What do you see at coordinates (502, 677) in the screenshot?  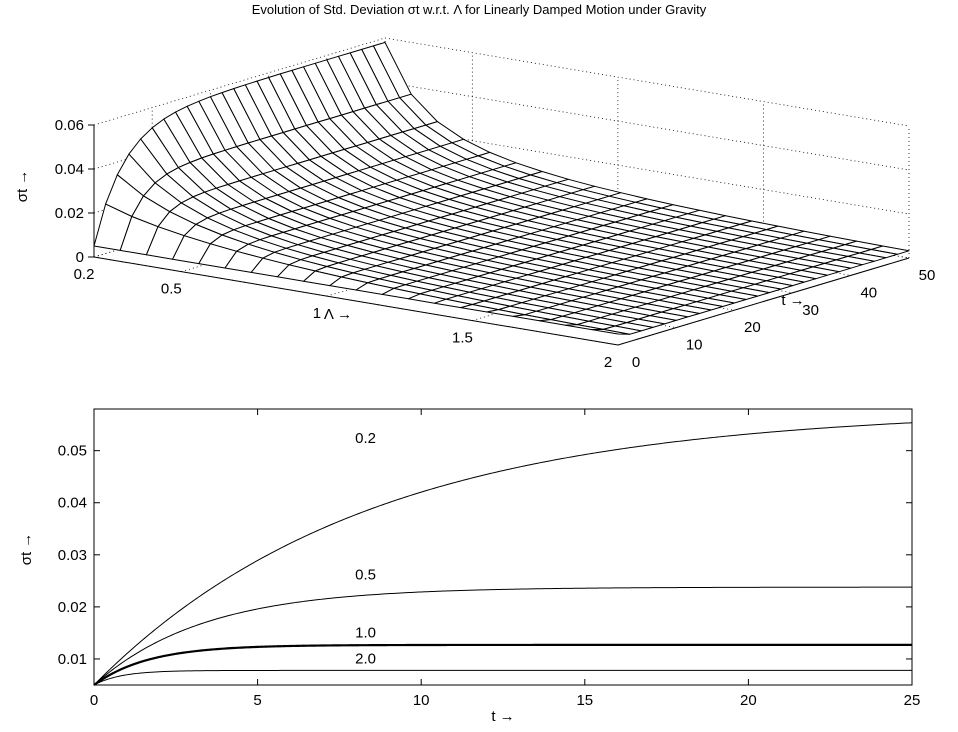 I see `series-line-2.0` at bounding box center [502, 677].